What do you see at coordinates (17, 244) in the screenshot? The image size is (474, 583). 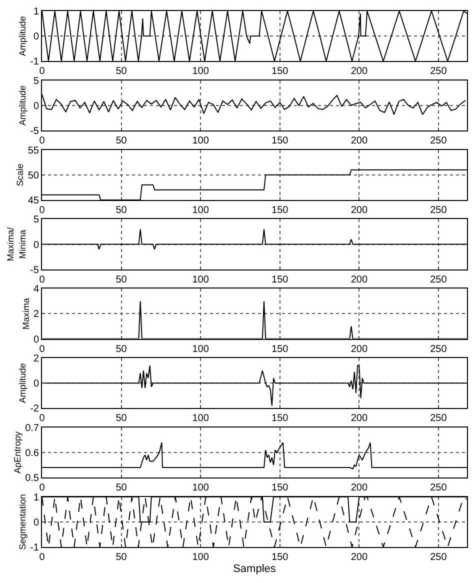 I see `y-axis-title: Maxima/Minima` at bounding box center [17, 244].